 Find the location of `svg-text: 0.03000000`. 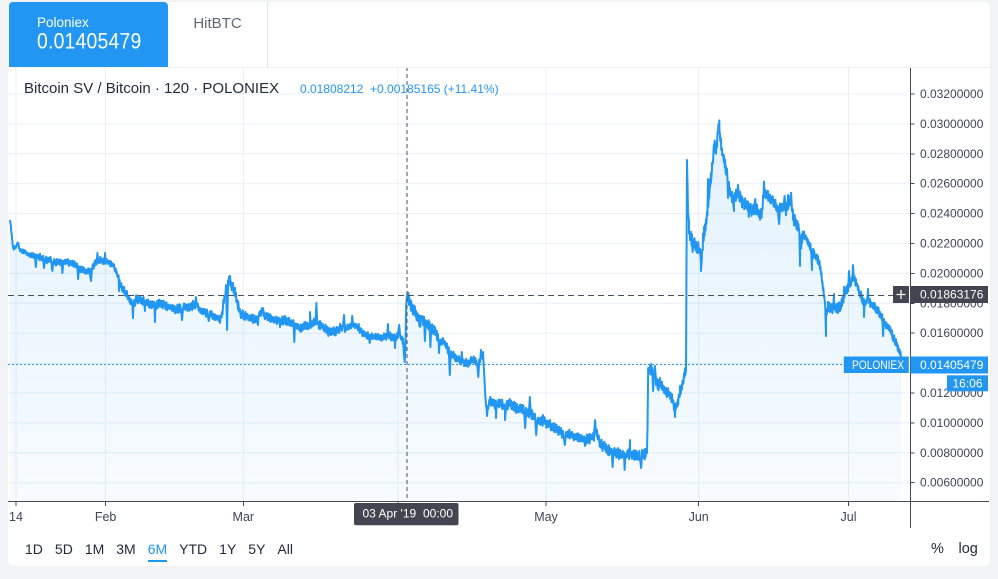

svg-text: 0.03000000 is located at coordinates (952, 124).